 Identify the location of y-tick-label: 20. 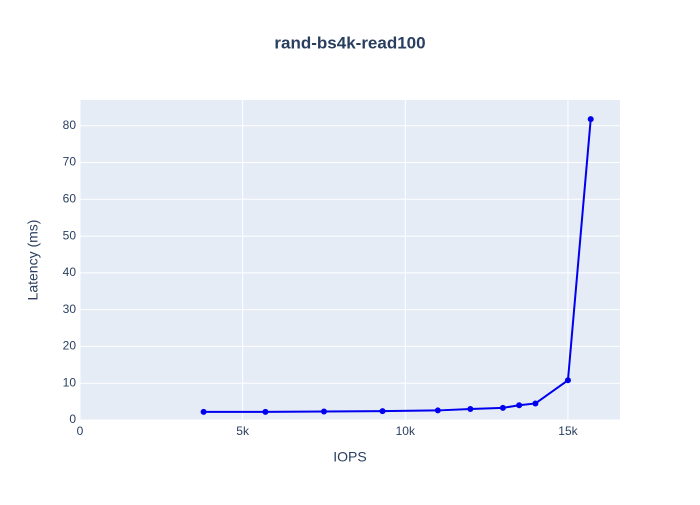
(70, 346).